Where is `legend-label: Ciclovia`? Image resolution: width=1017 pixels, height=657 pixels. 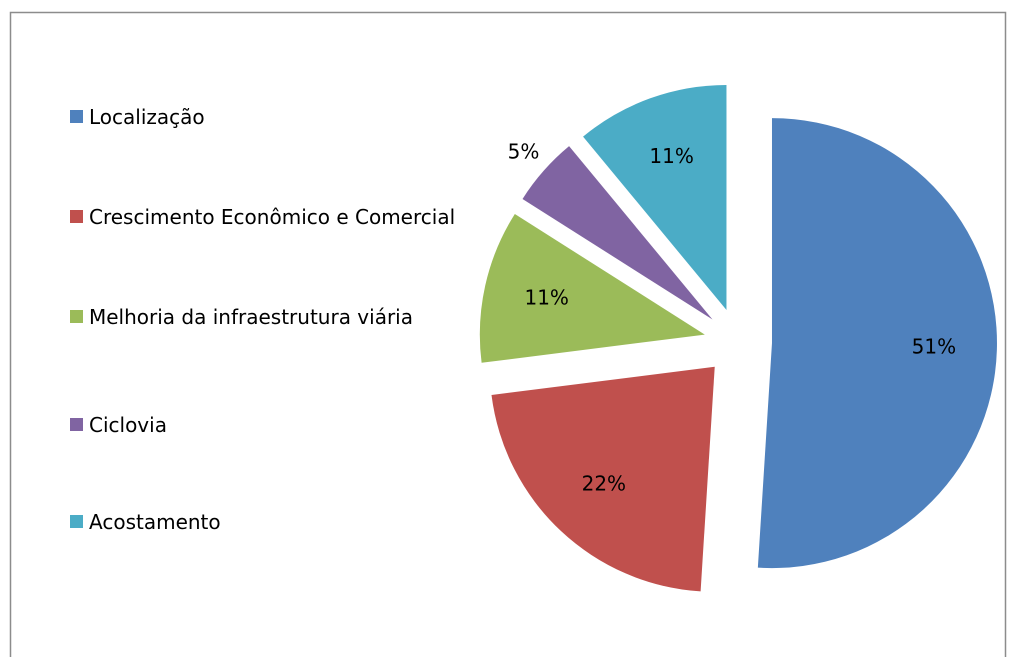
legend-label: Ciclovia is located at coordinates (128, 425).